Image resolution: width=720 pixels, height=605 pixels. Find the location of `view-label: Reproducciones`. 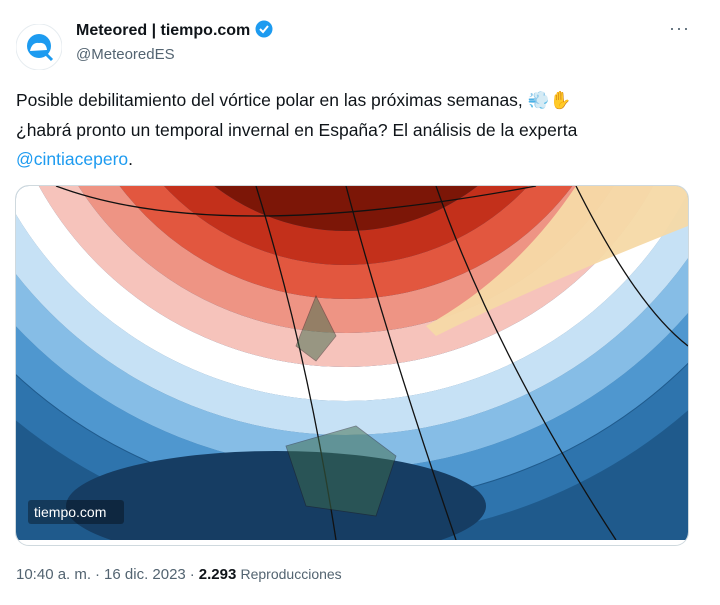

view-label: Reproducciones is located at coordinates (291, 574).